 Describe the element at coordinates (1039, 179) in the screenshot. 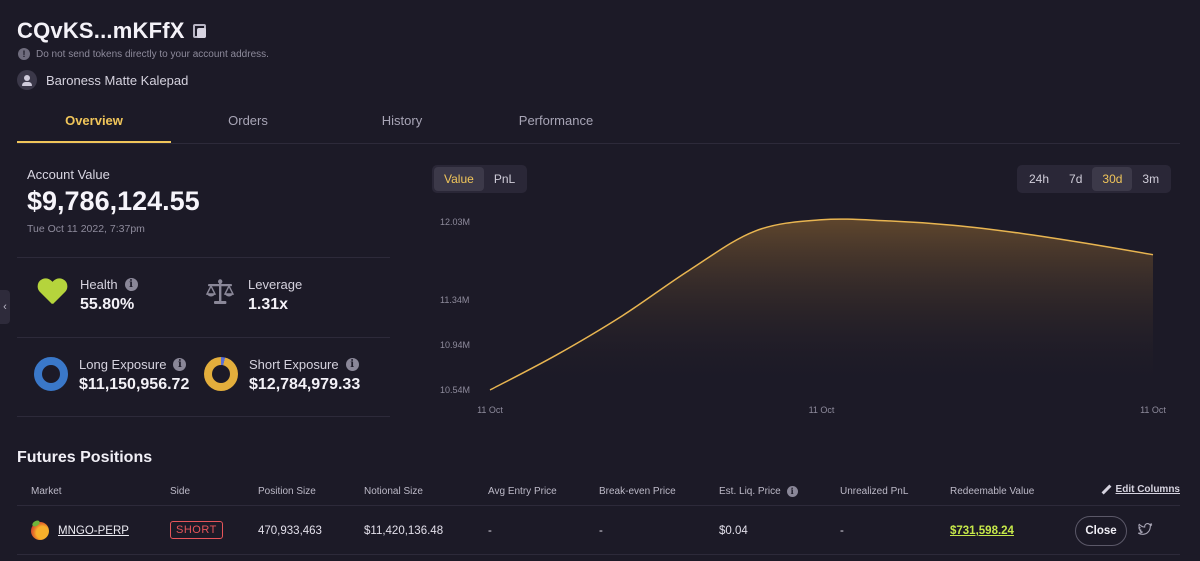

I see `range-option-24h: 24h` at that location.